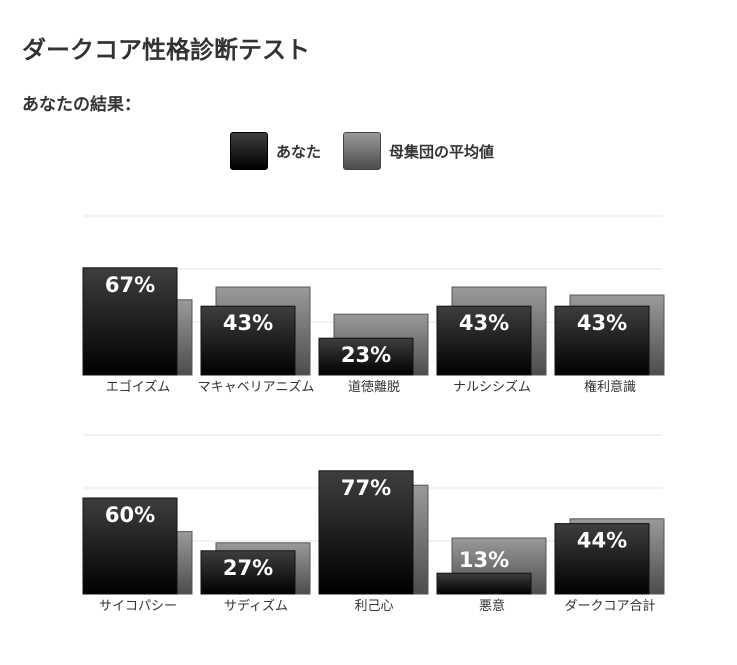  I want to click on bar-value-label: 23%, so click(366, 355).